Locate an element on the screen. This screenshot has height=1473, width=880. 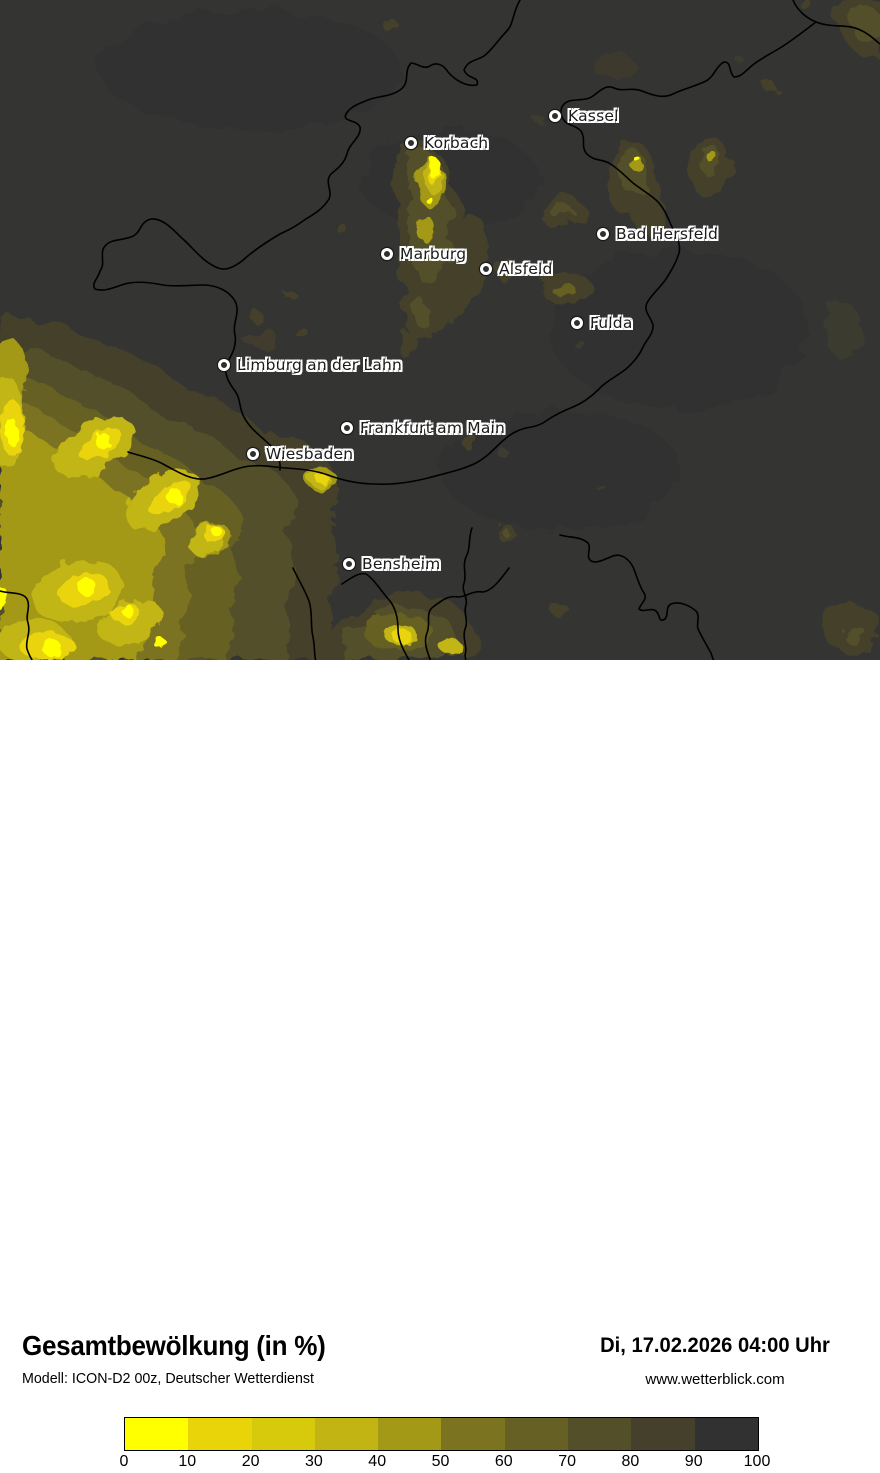
city-fulda: Fulda is located at coordinates (602, 323).